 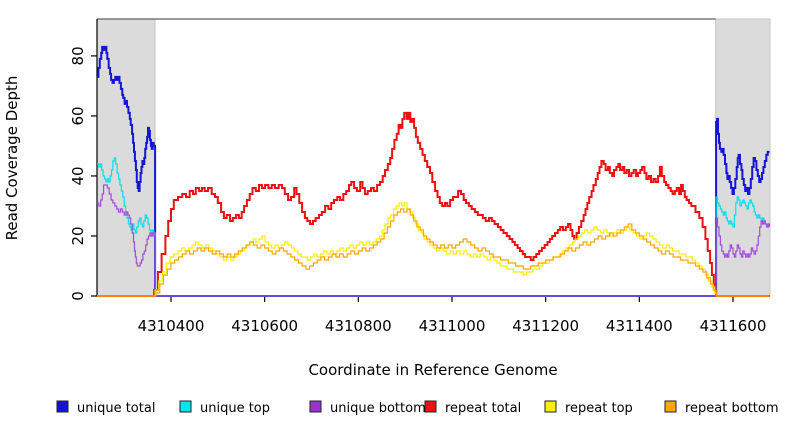 What do you see at coordinates (452, 326) in the screenshot?
I see `x-tick-label: 4311000` at bounding box center [452, 326].